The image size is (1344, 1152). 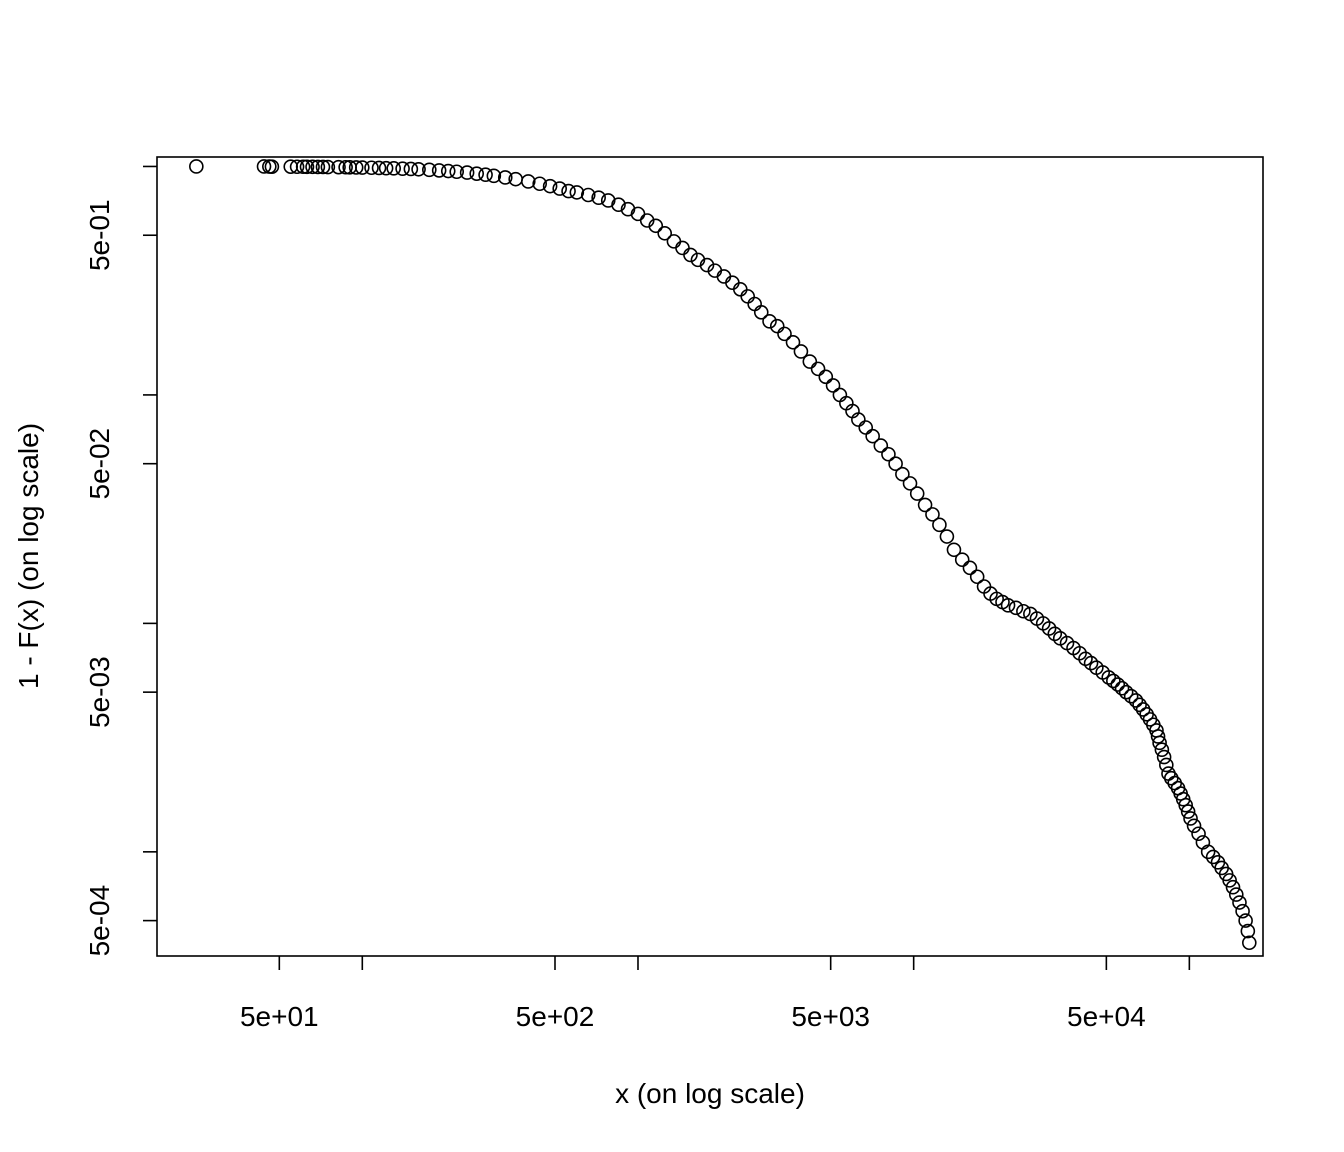 What do you see at coordinates (99, 692) in the screenshot?
I see `y-tick-label: 5e-03` at bounding box center [99, 692].